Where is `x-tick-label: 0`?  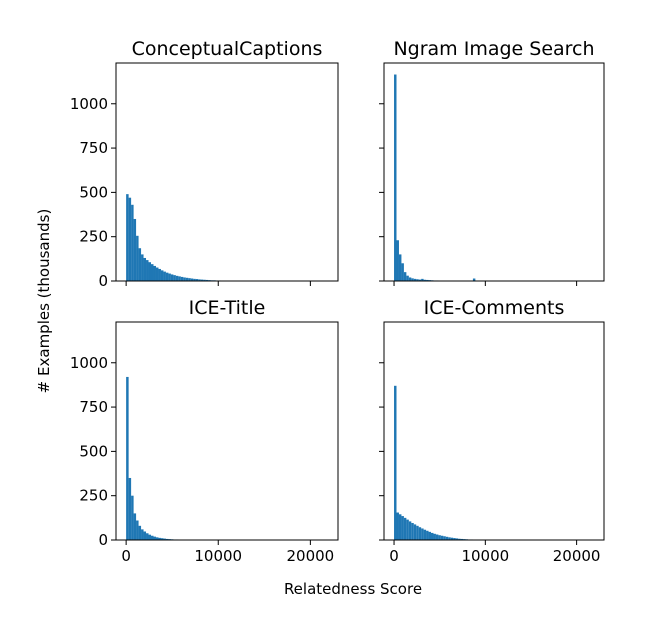
x-tick-label: 0 is located at coordinates (394, 556).